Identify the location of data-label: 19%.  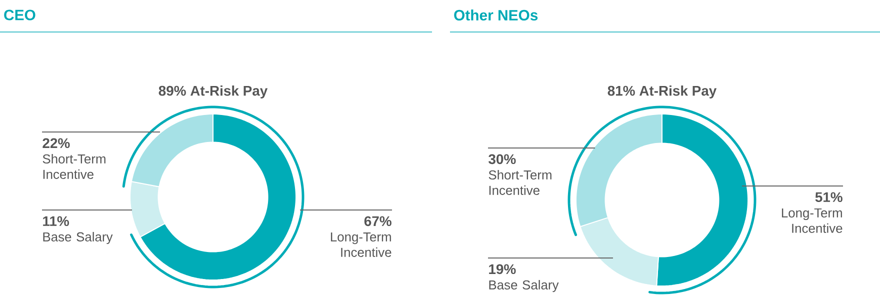
(502, 269).